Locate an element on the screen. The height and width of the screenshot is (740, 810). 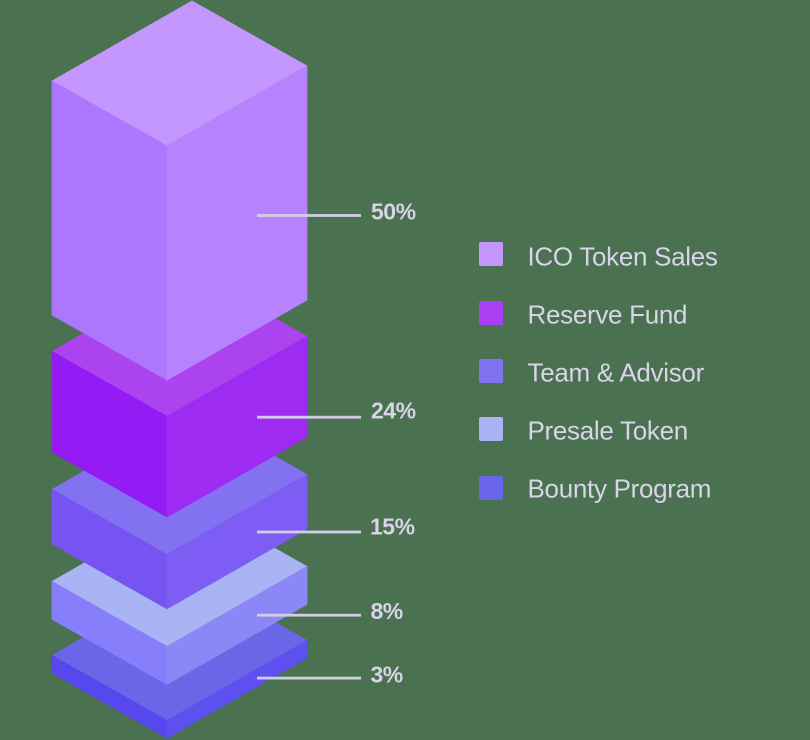
svg-text: Bounty Program is located at coordinates (620, 488).